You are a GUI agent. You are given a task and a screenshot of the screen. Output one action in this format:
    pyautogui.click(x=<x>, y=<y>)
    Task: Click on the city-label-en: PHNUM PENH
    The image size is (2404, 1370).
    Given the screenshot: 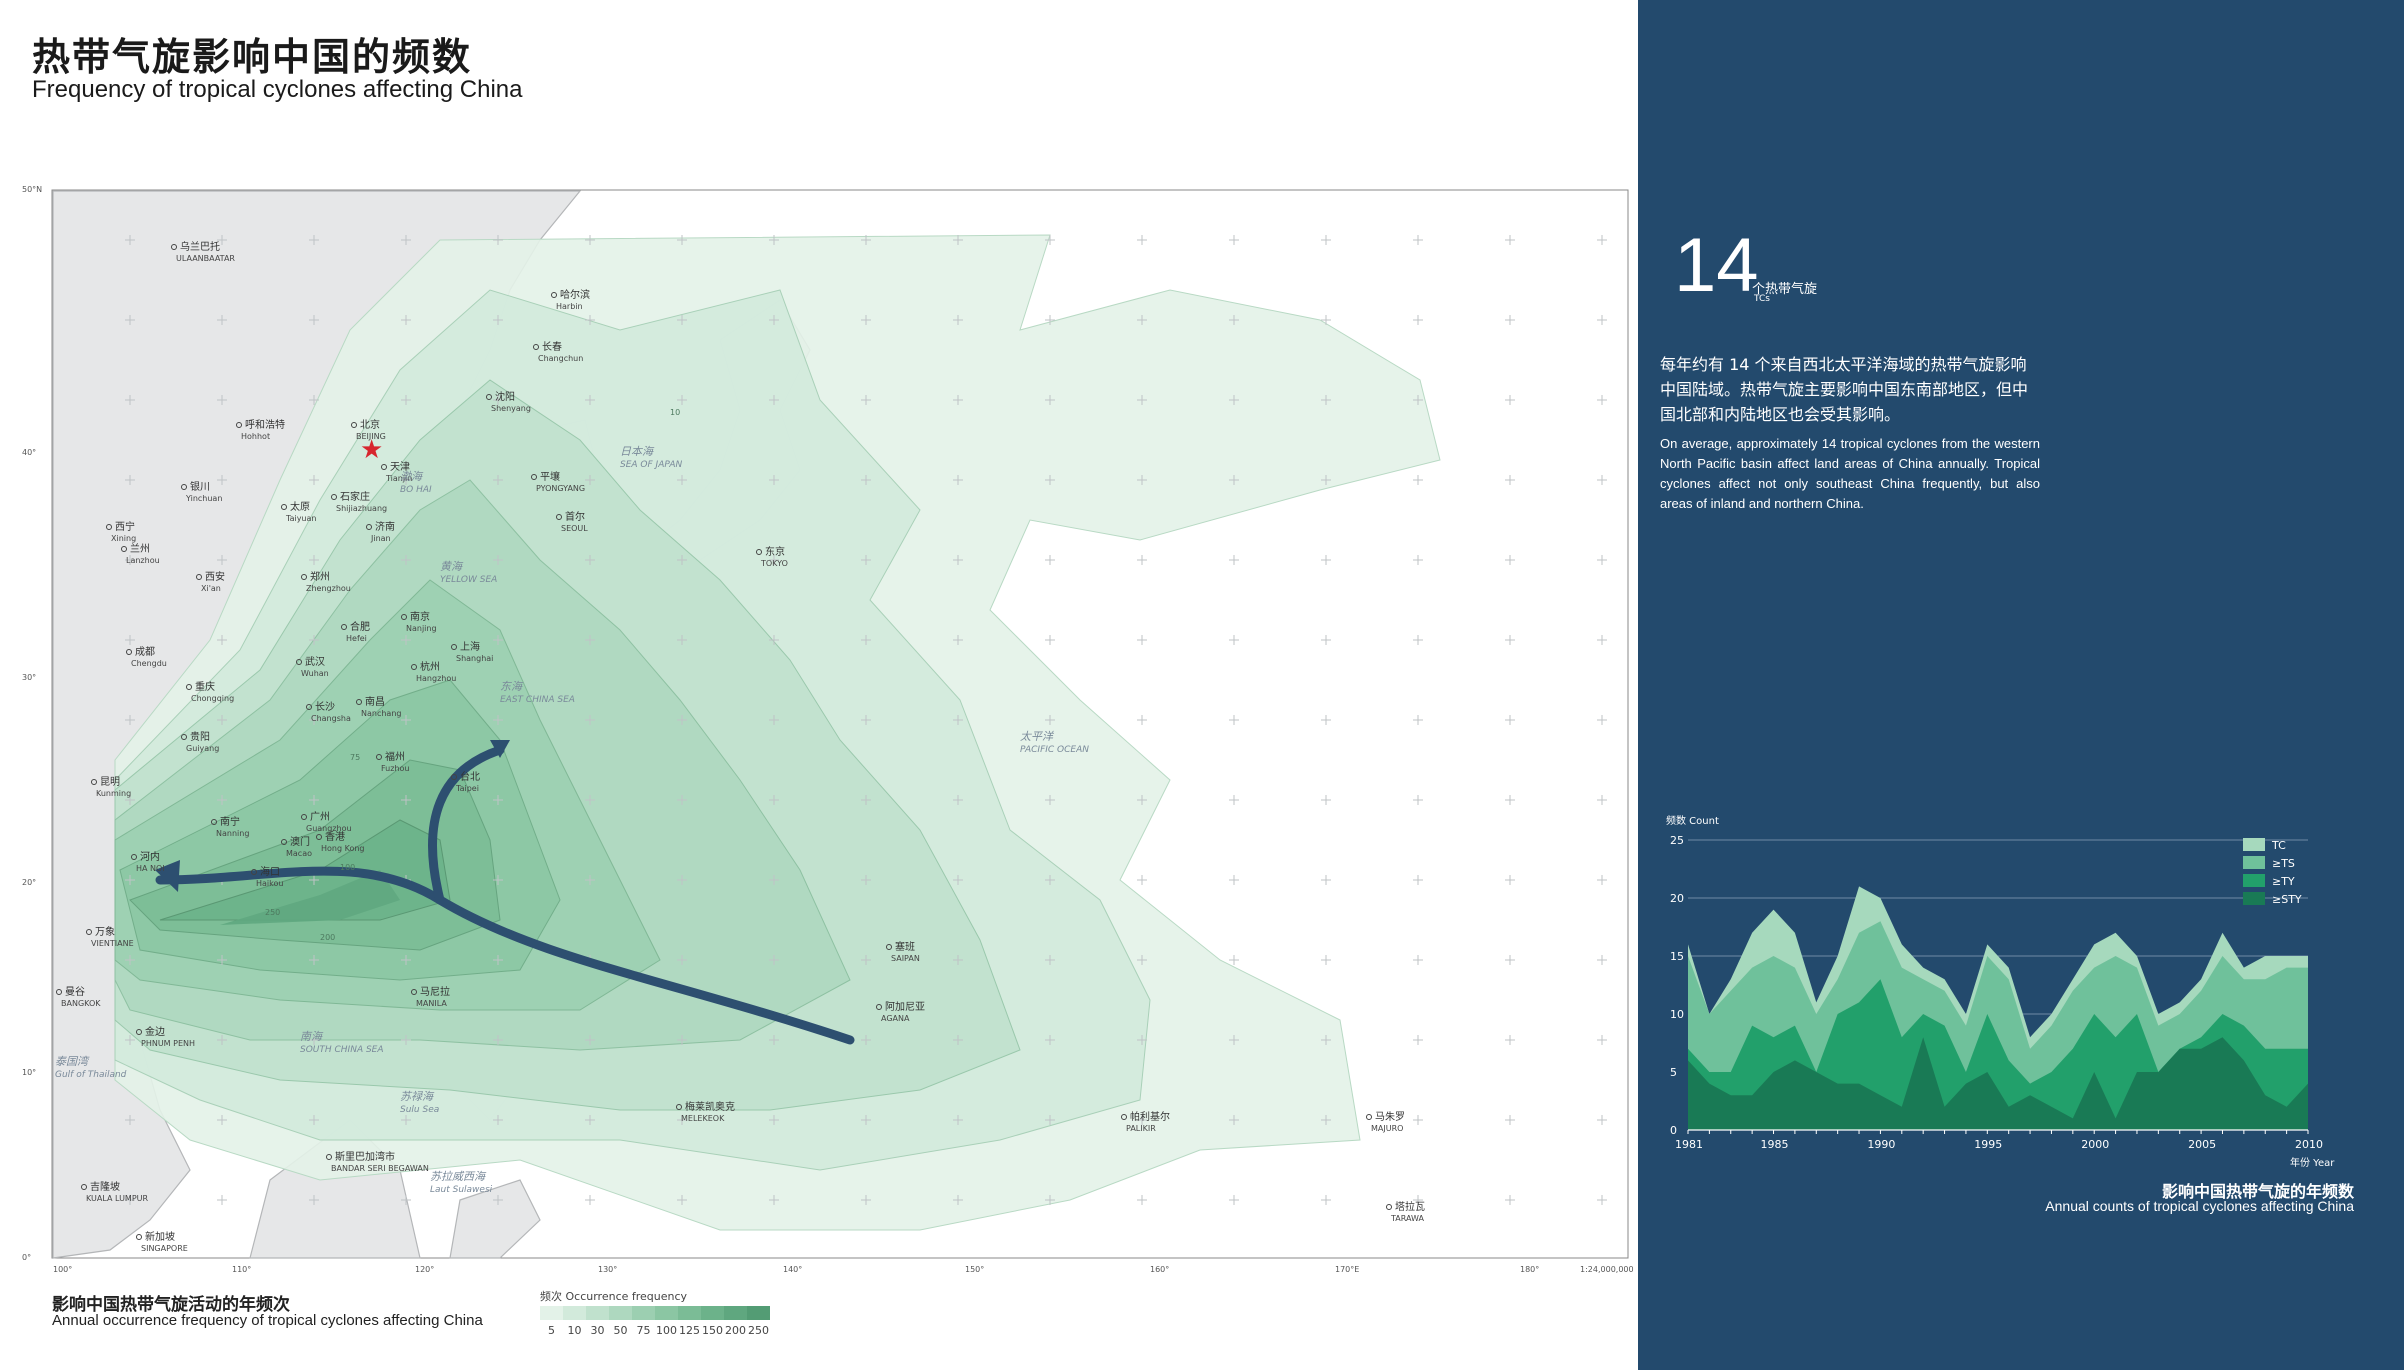 What is the action you would take?
    pyautogui.click(x=168, y=1043)
    